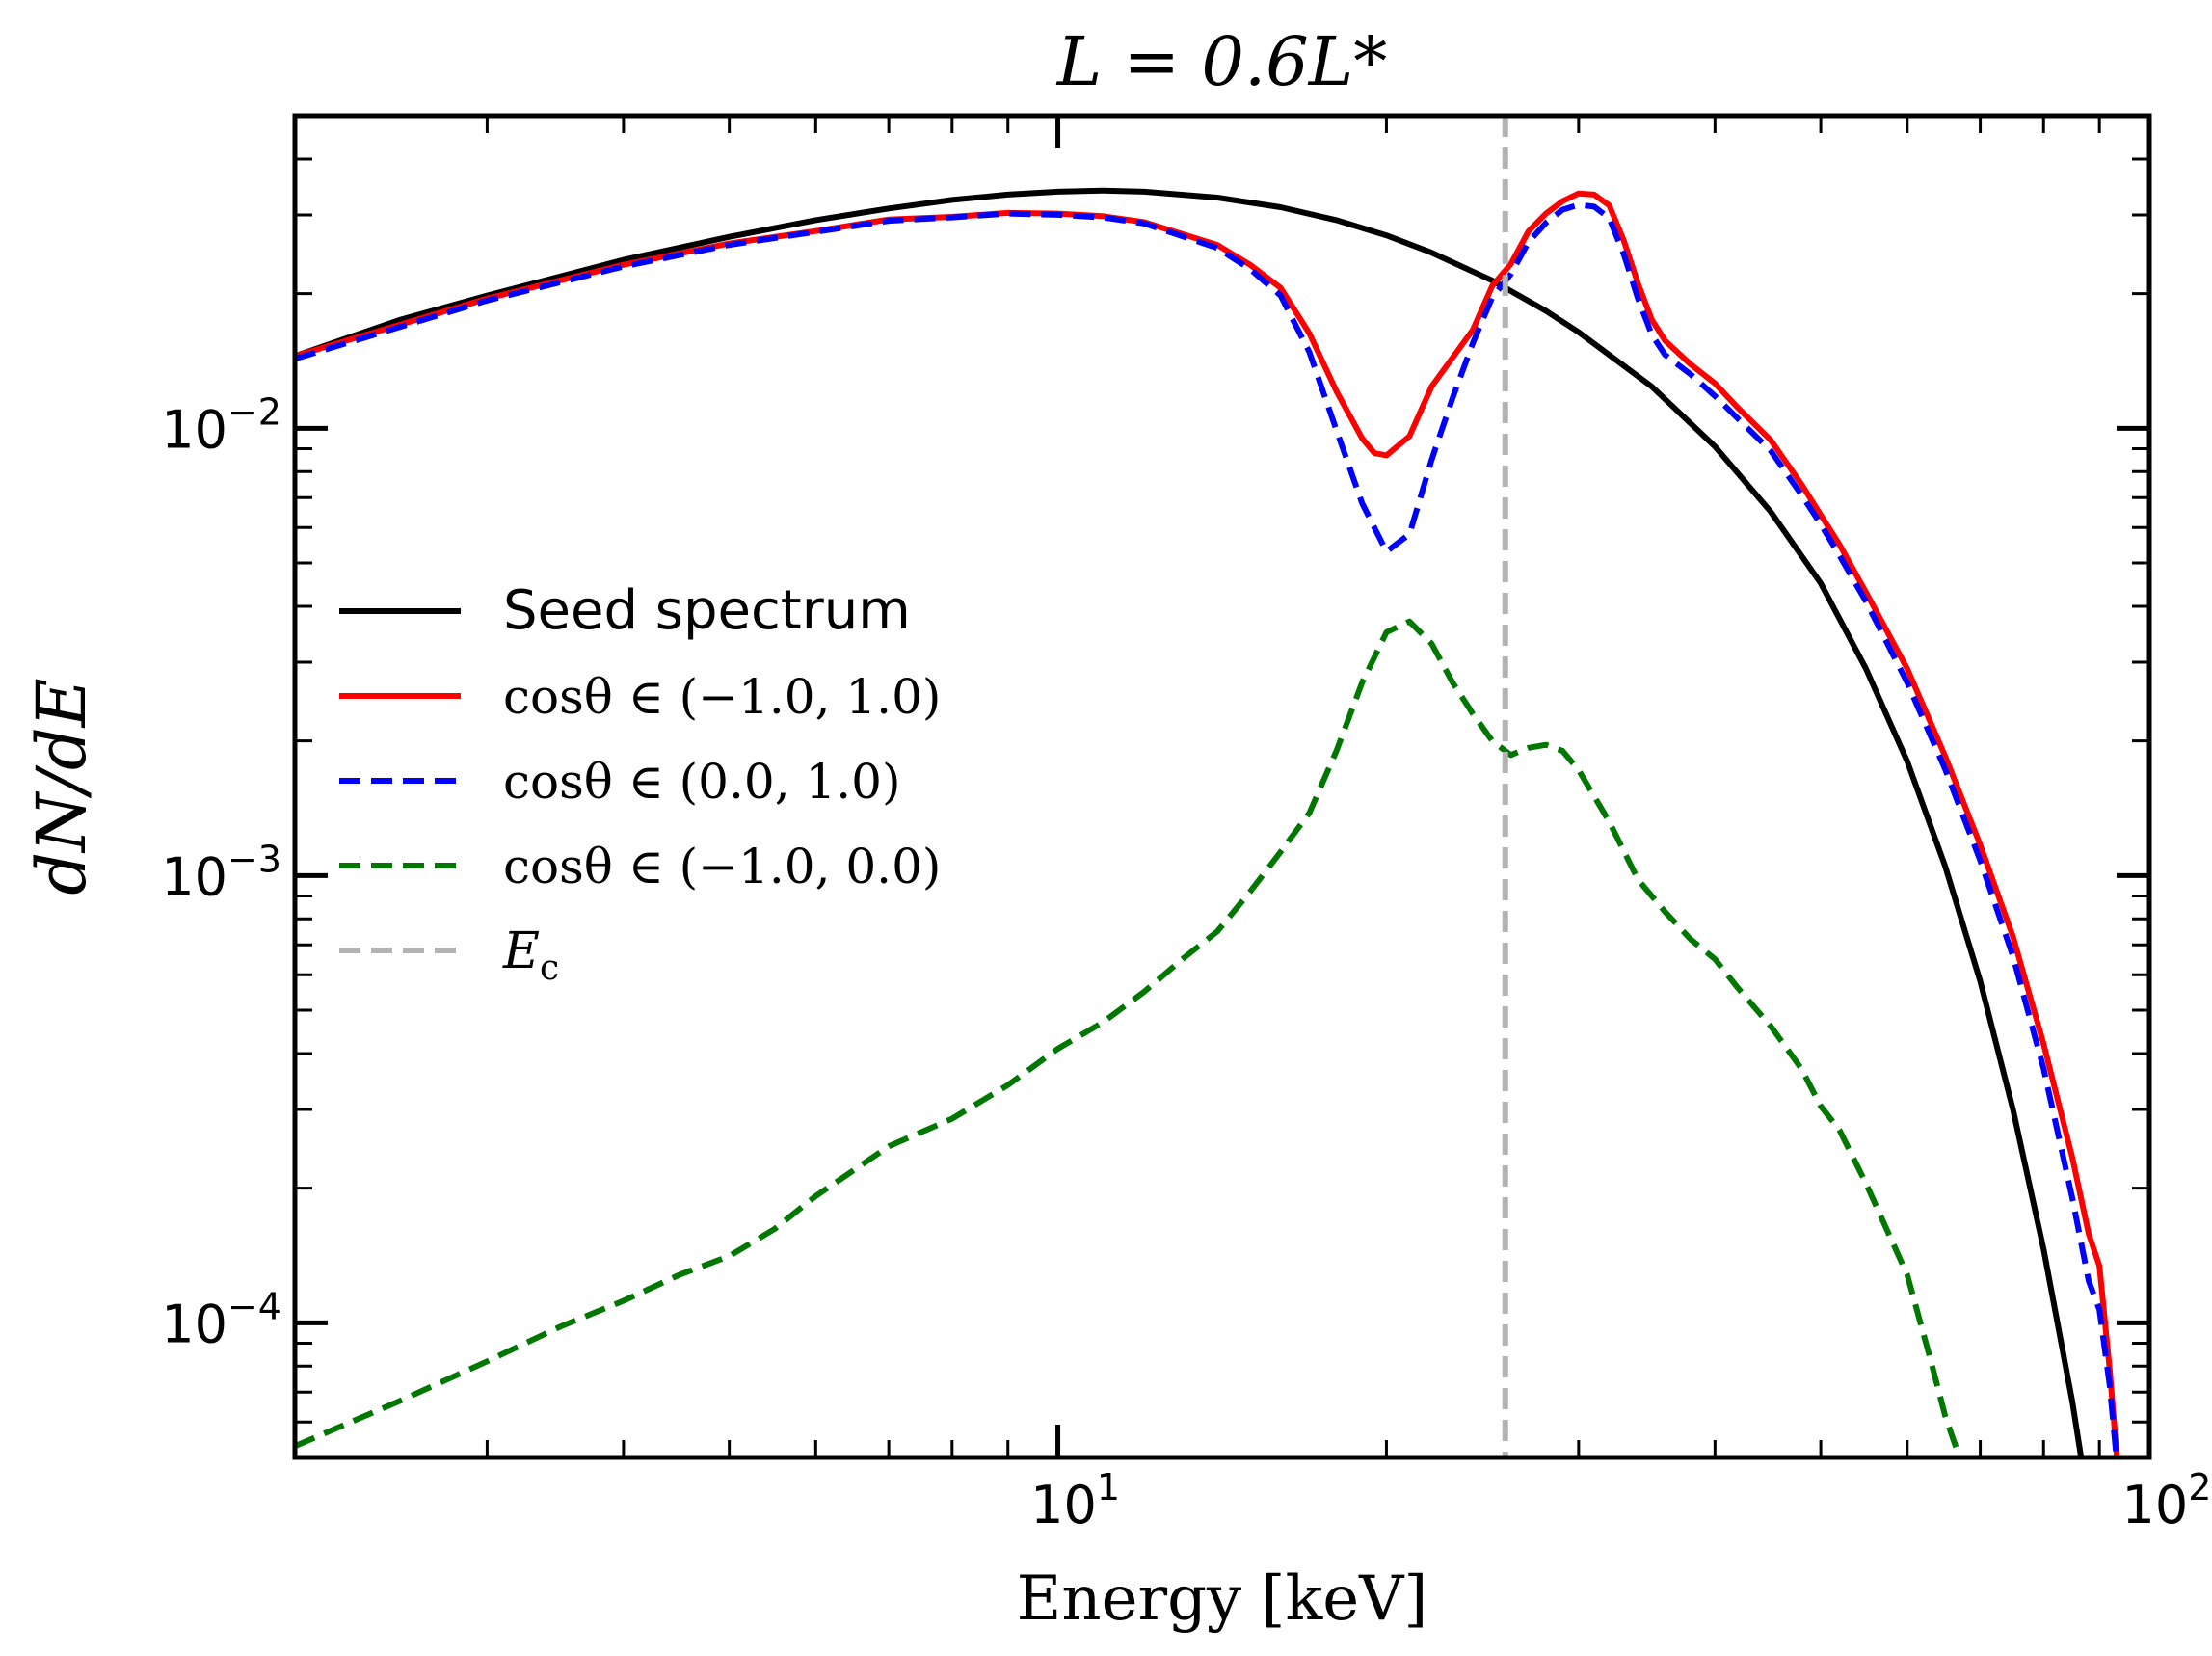 Image resolution: width=2212 pixels, height=1656 pixels. I want to click on y-tick-label: 10⁻³, so click(221, 872).